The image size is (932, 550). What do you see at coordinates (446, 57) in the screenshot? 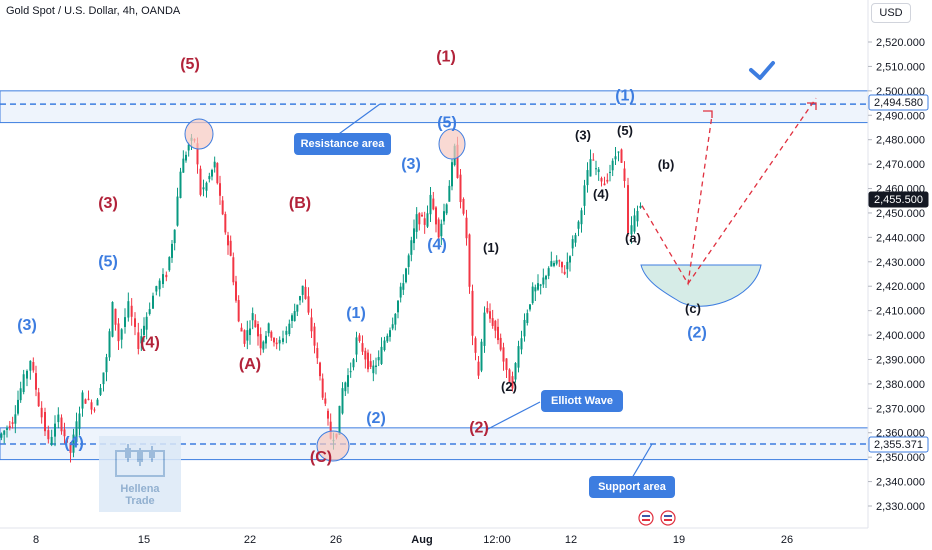
I see `wave-label: (1)` at bounding box center [446, 57].